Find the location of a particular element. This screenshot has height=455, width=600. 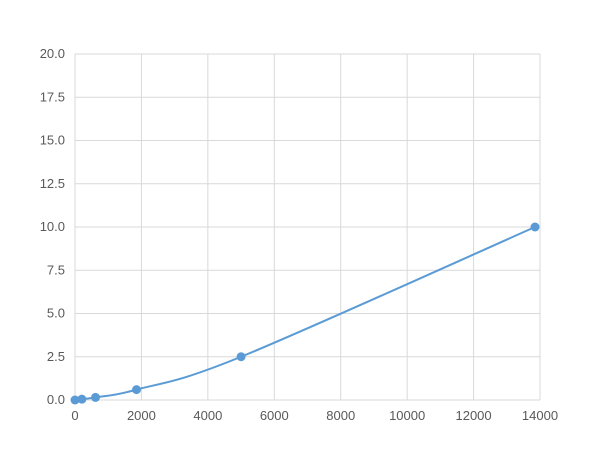

x-tick-label: 6000 is located at coordinates (274, 415).